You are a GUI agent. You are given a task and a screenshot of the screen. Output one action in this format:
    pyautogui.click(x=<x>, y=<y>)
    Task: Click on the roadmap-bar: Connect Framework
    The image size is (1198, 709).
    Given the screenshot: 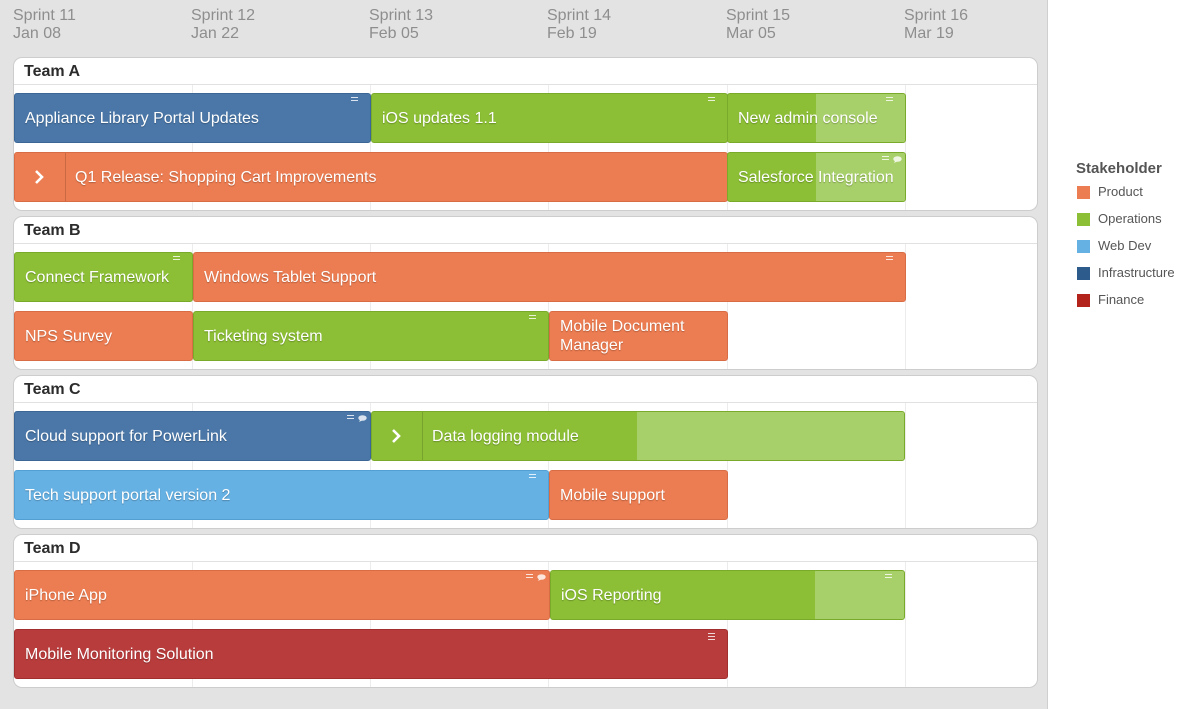 What is the action you would take?
    pyautogui.click(x=103, y=277)
    